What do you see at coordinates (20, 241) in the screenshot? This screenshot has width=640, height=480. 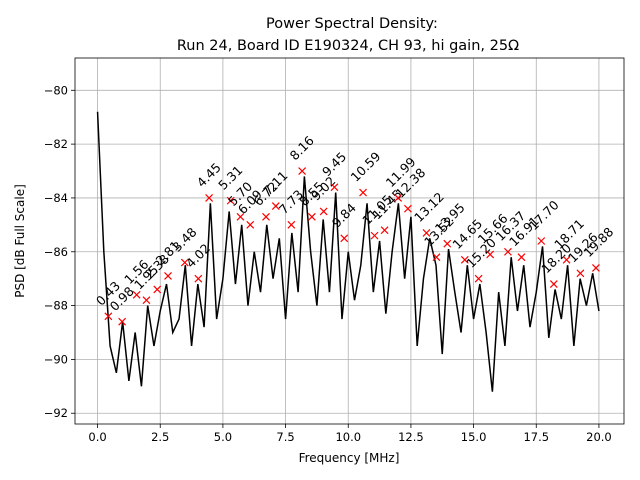 I see `y-axis-label: PSD [dB Full Scale]` at bounding box center [20, 241].